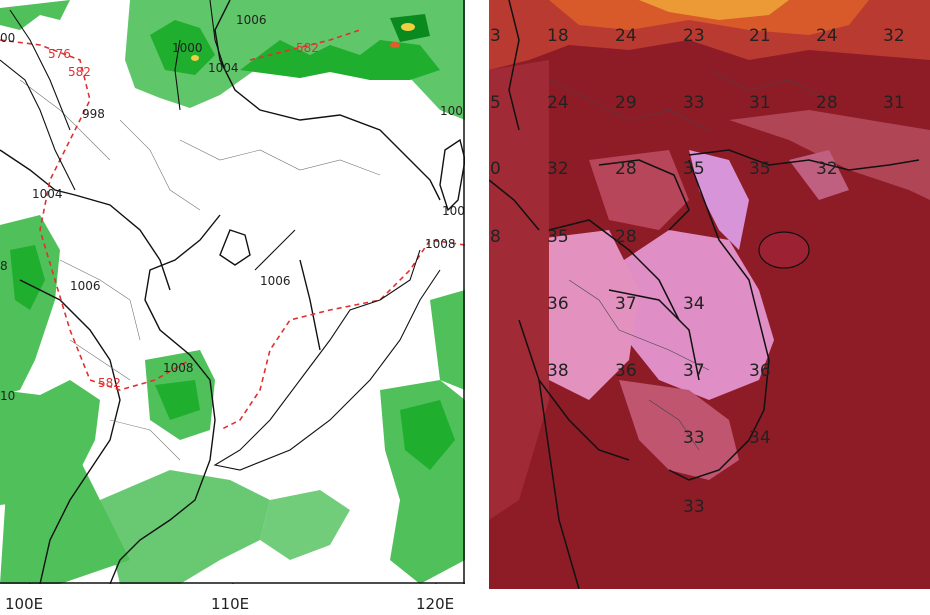 Image resolution: width=930 pixels, height=615 pixels. What do you see at coordinates (558, 36) in the screenshot?
I see `temperature-label: 18` at bounding box center [558, 36].